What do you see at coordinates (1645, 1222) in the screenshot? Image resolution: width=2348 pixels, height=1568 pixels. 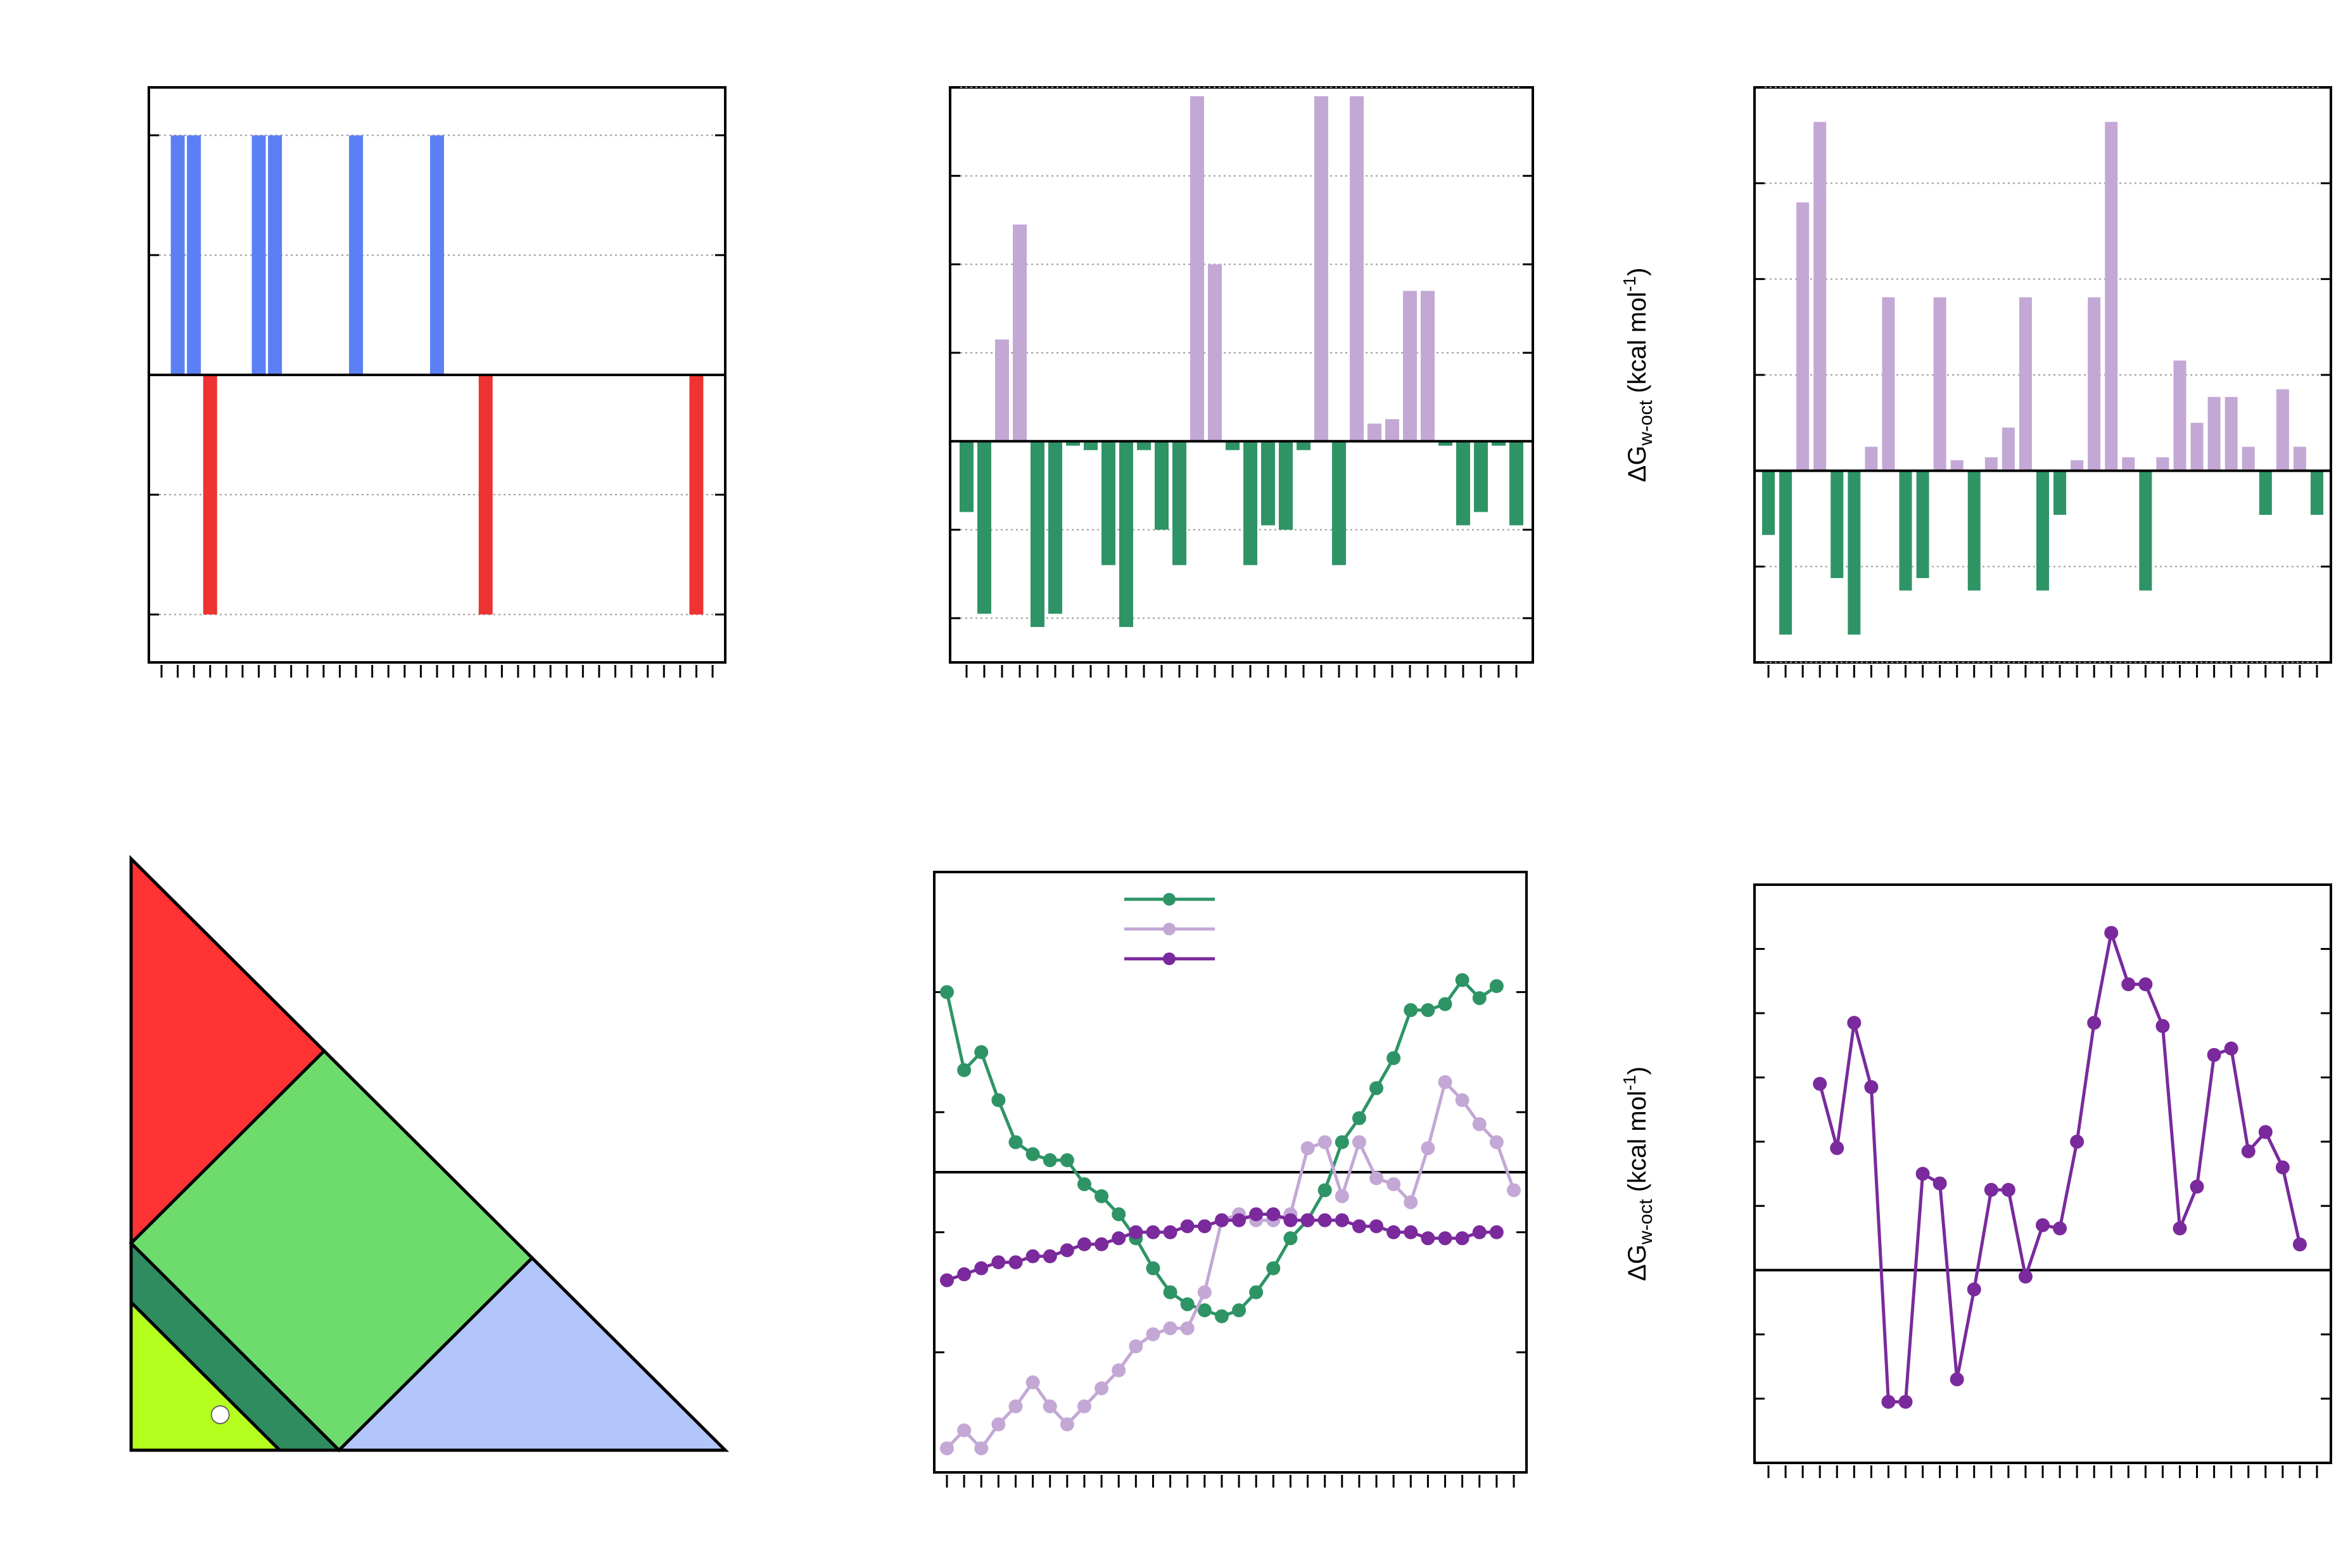 I see `y-axis-label-part: w-oct` at bounding box center [1645, 1222].